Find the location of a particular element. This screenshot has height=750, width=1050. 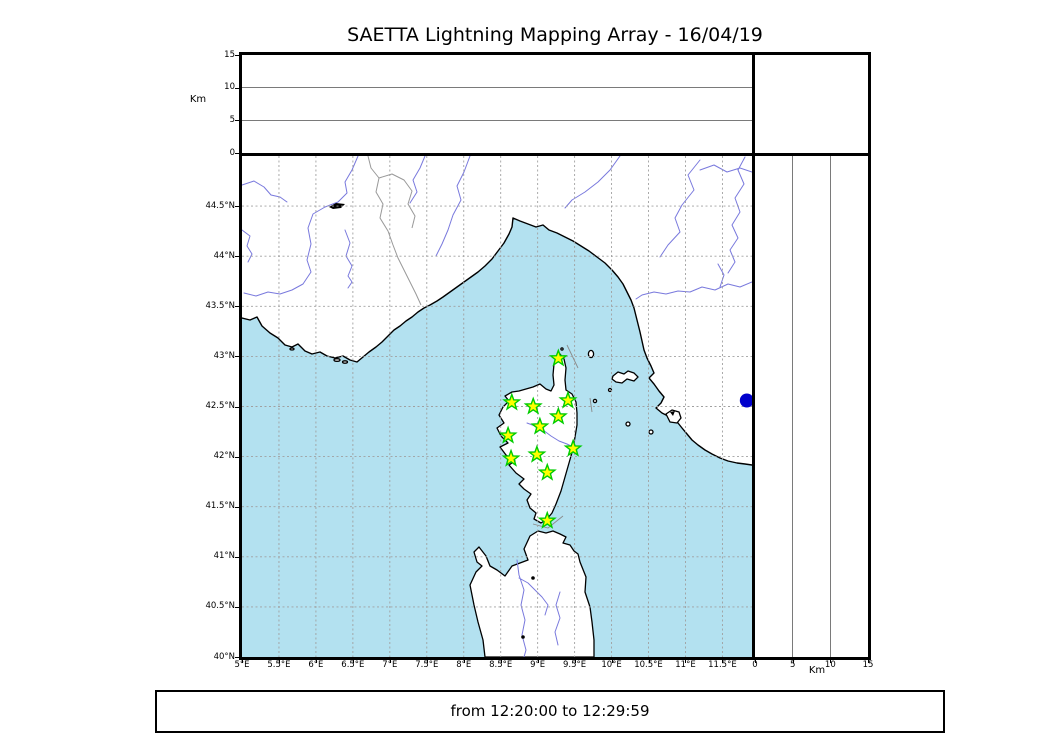

lightning-source-dot is located at coordinates (745, 400).